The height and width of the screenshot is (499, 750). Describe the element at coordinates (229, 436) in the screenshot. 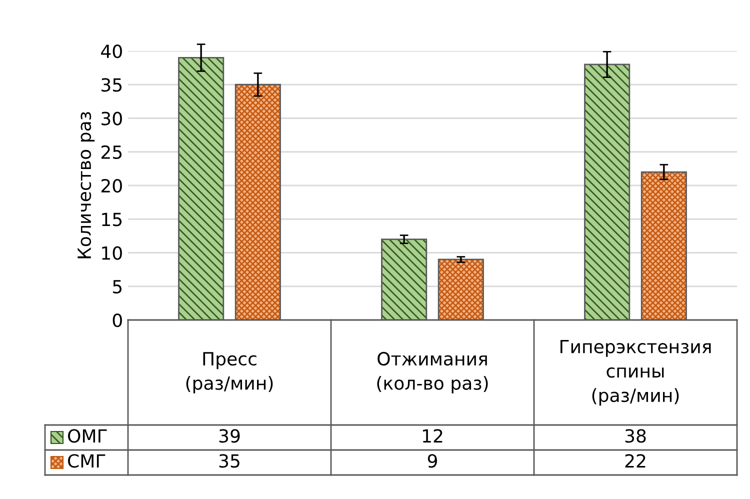

I see `data-label: 39` at that location.